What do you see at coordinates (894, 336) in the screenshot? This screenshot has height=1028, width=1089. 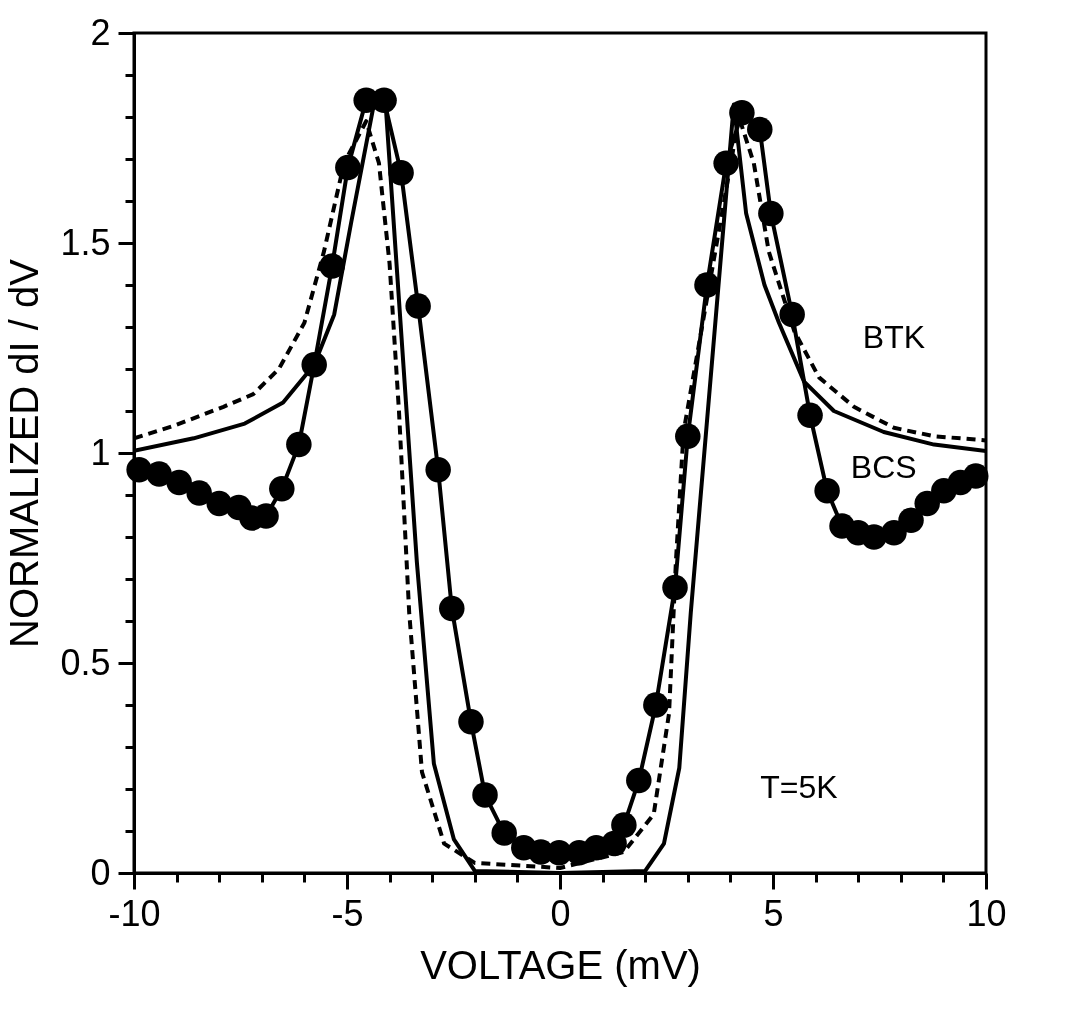 I see `series-label: BTK` at bounding box center [894, 336].